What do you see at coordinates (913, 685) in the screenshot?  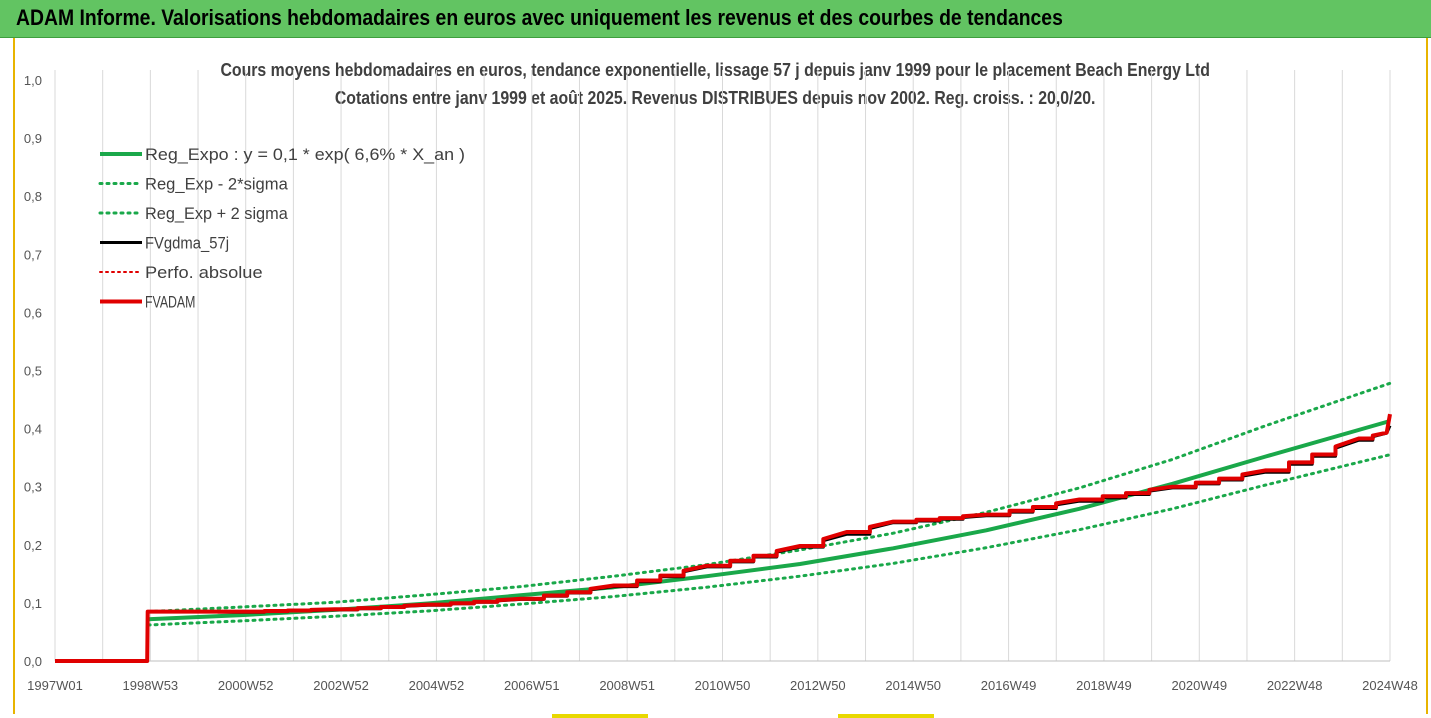 I see `x-tick-label: 2014W50` at bounding box center [913, 685].